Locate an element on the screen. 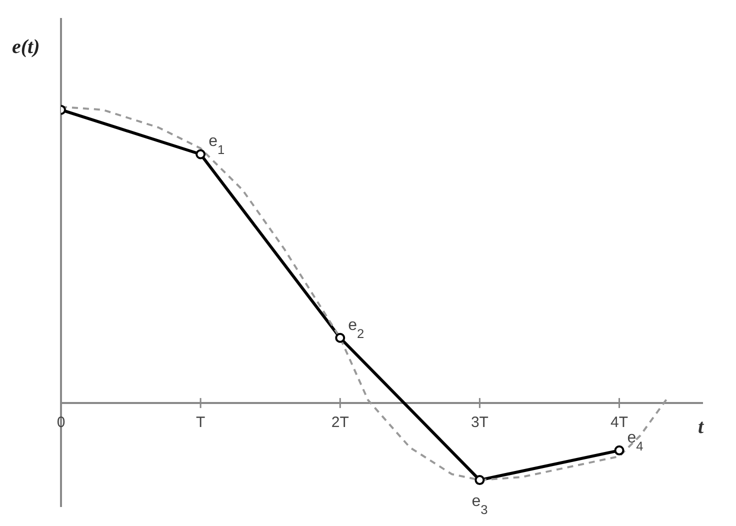 Image resolution: width=736 pixels, height=526 pixels. y-axis-title: e(t) is located at coordinates (26, 47).